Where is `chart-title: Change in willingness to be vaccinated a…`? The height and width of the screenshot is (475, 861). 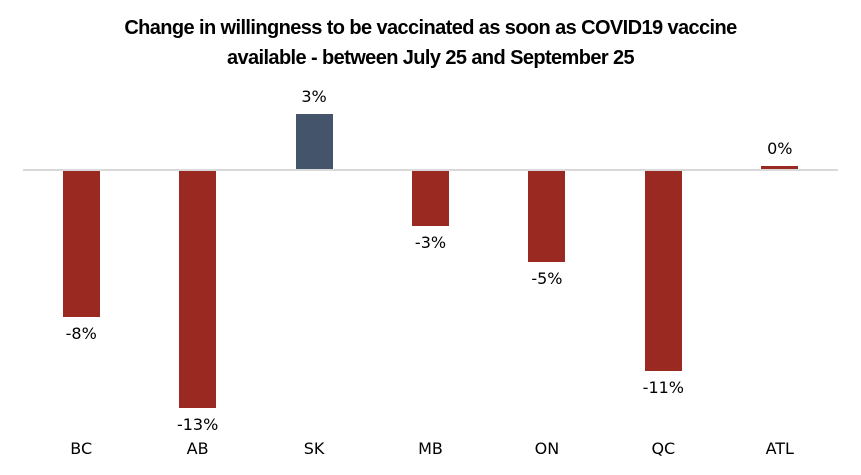 chart-title: Change in willingness to be vaccinated a… is located at coordinates (430, 43).